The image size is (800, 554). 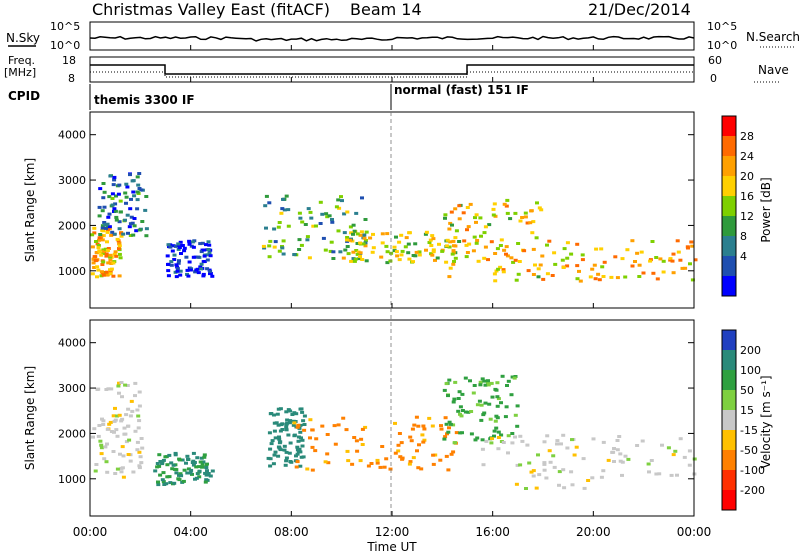 I want to click on x-tick-label-0: 00:00, so click(x=90, y=532).